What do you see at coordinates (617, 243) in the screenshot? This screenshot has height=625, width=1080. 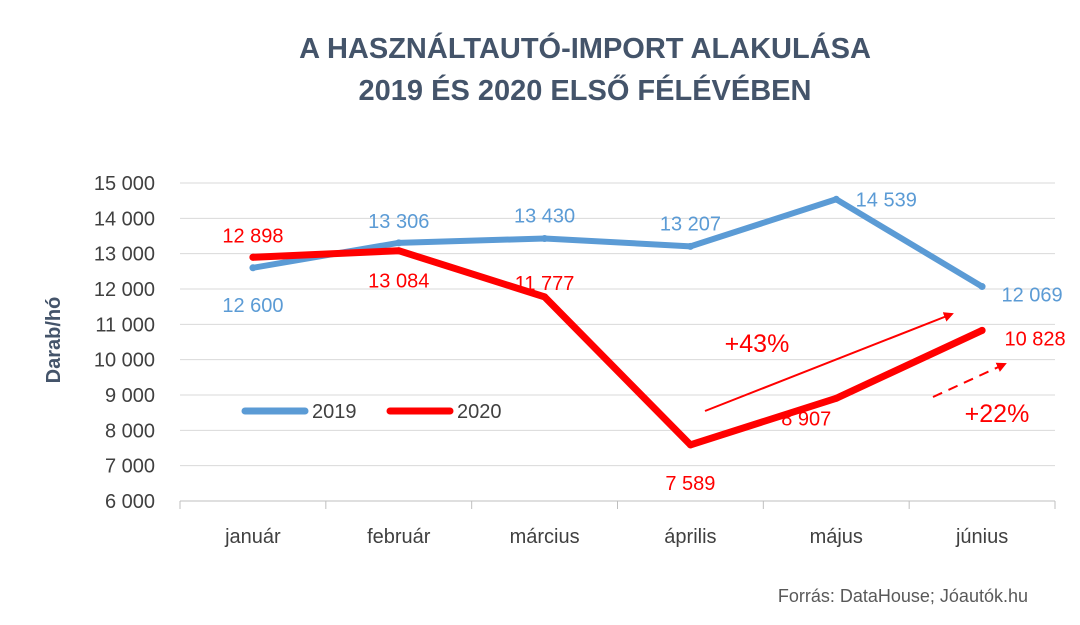 I see `series-line-2019` at bounding box center [617, 243].